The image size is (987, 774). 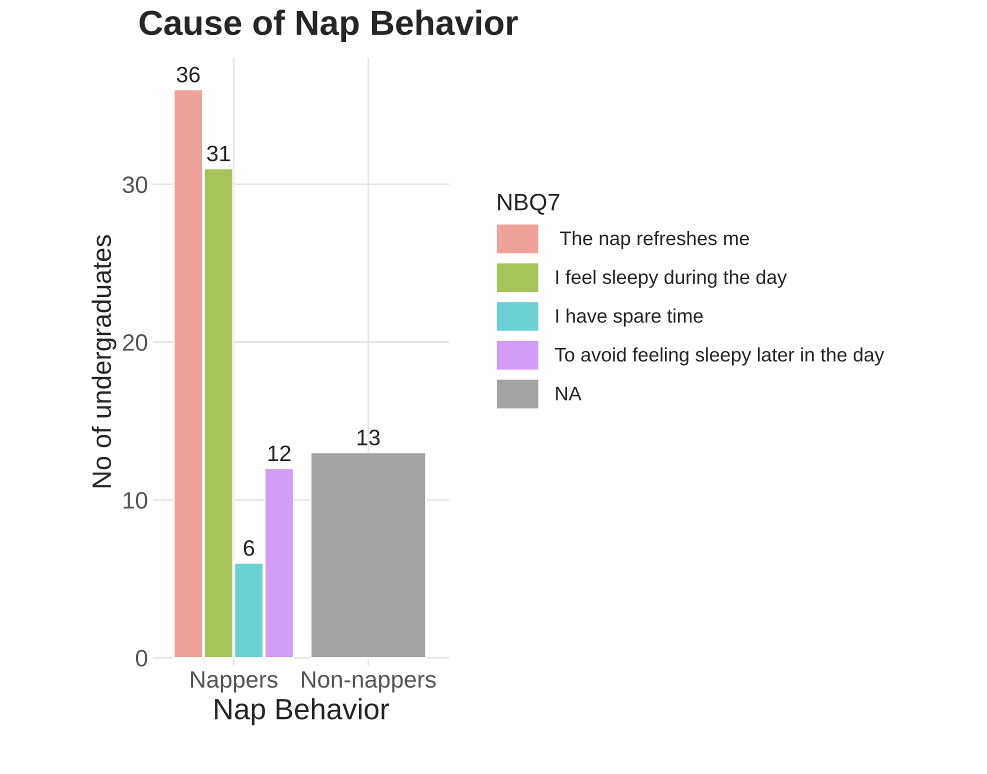 What do you see at coordinates (135, 342) in the screenshot?
I see `y-tick-label: 20` at bounding box center [135, 342].